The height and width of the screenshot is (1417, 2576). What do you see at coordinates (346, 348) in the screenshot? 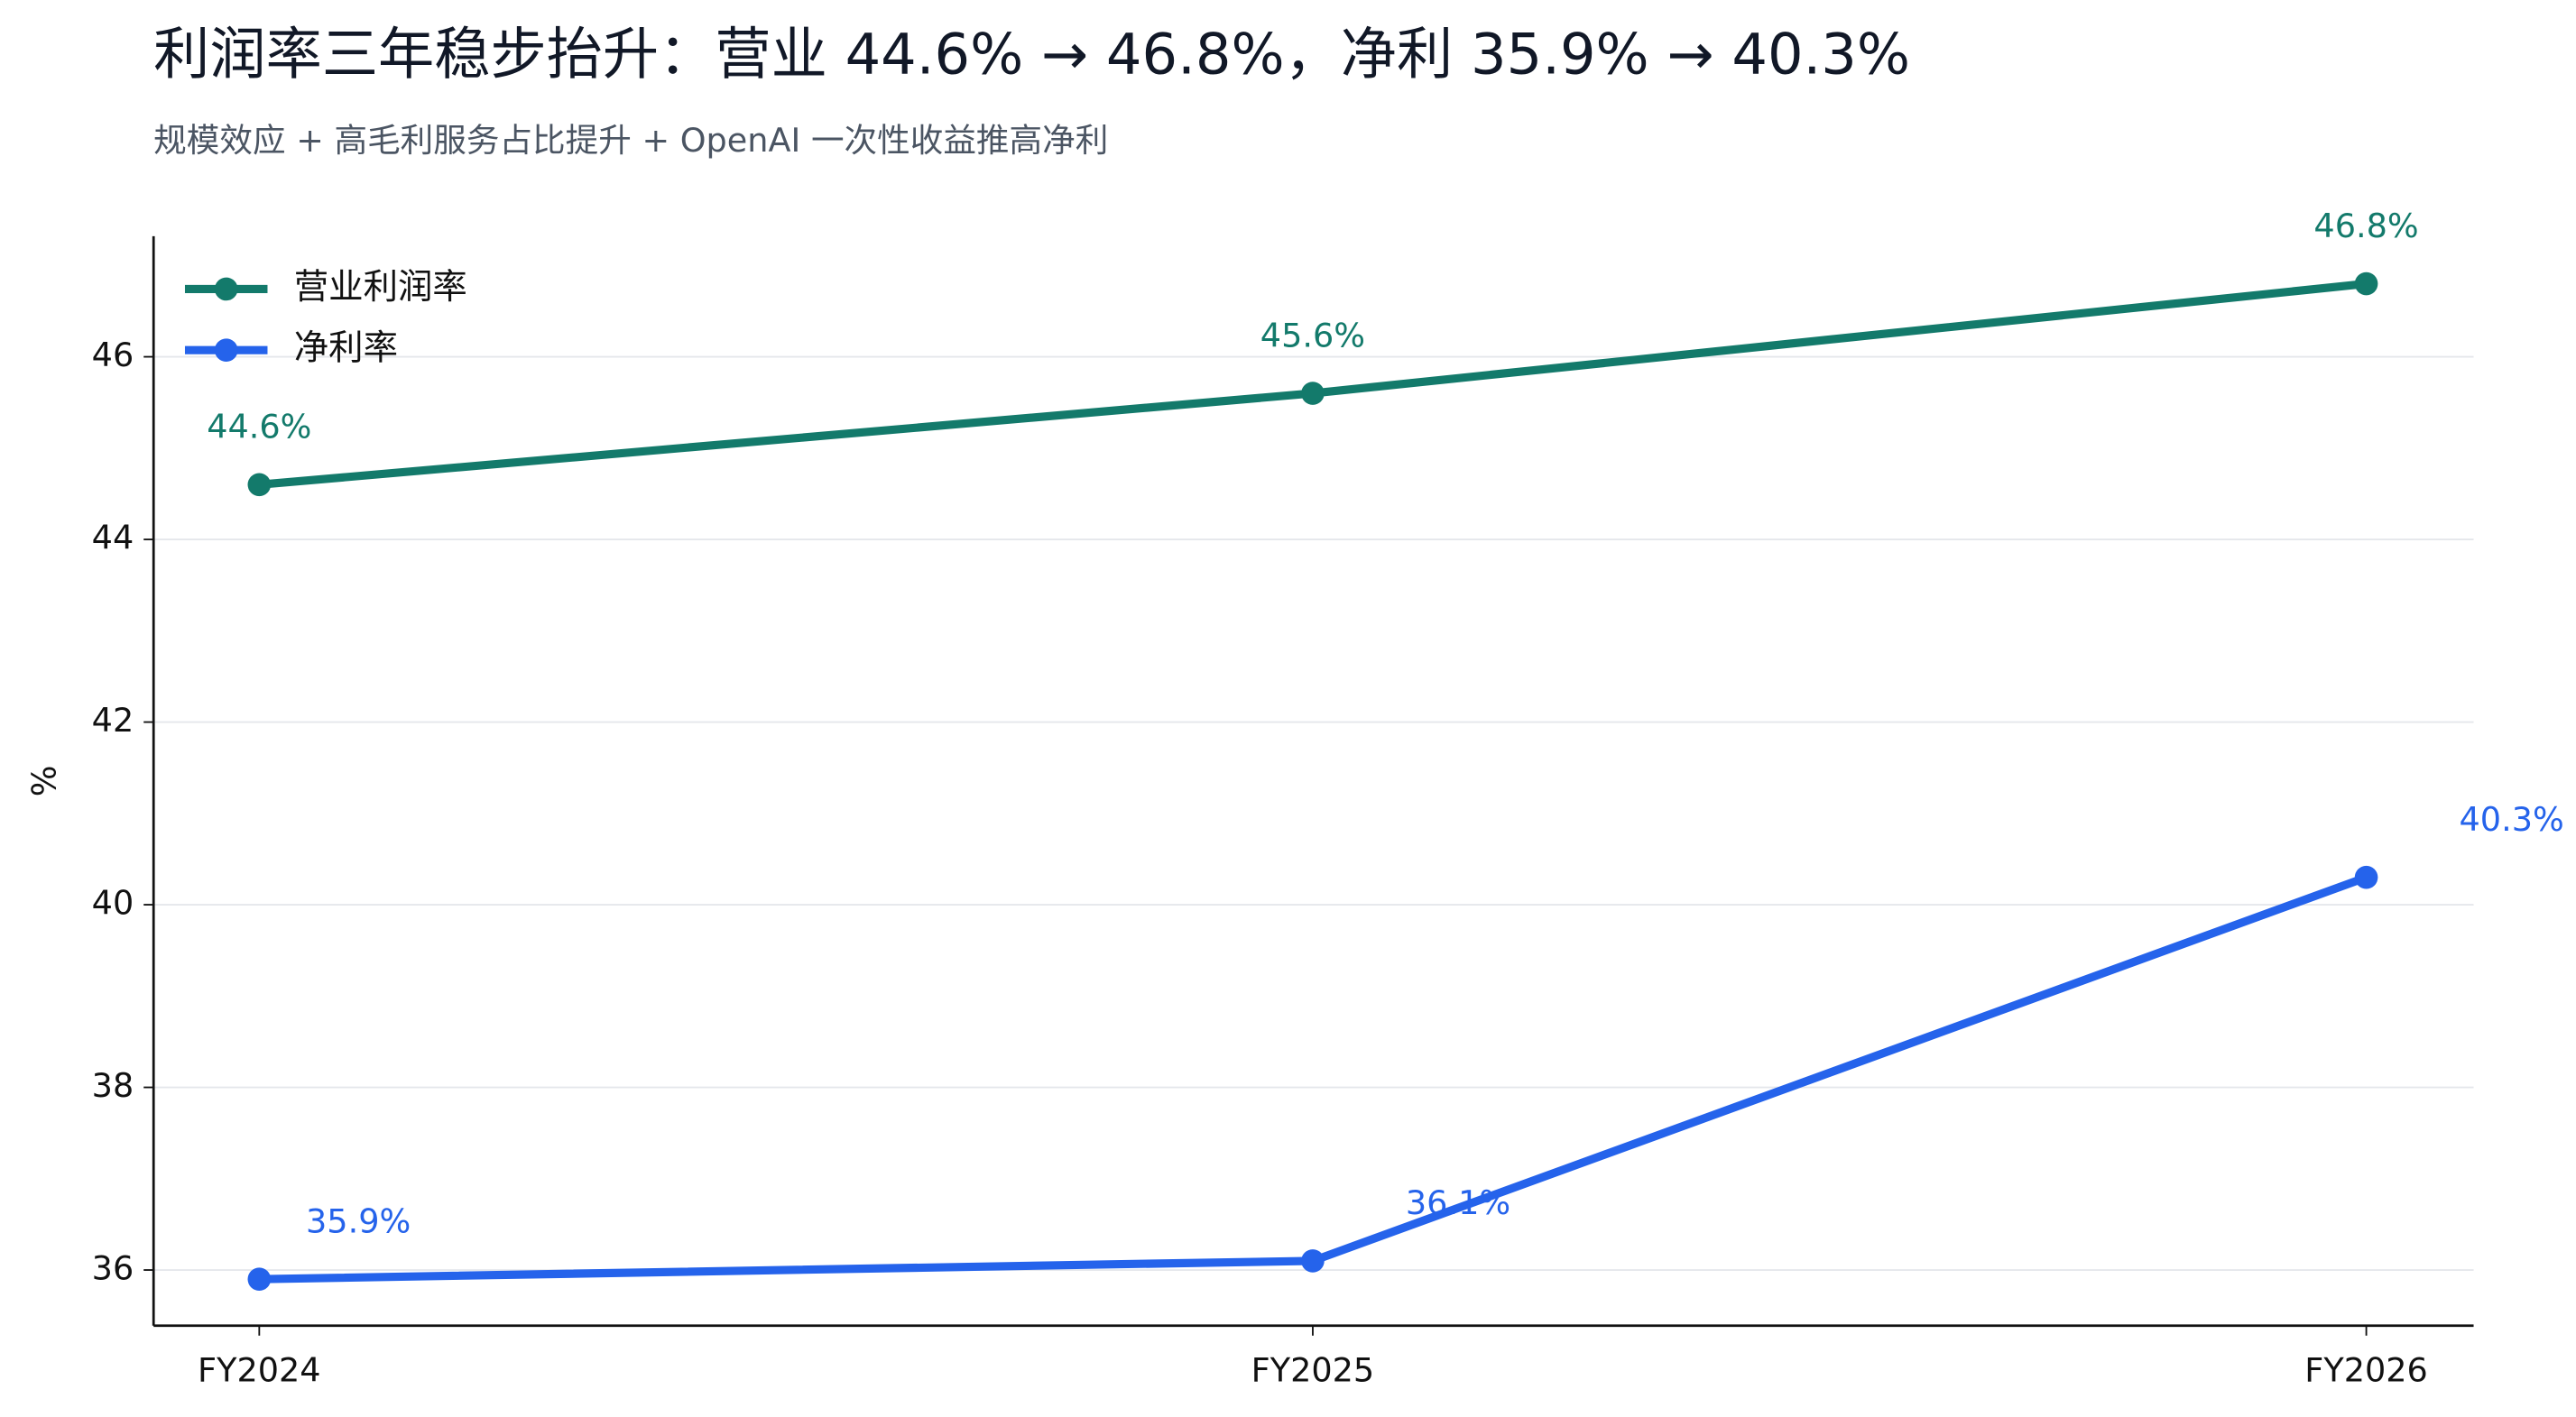
I see `legend-label: 净利率` at bounding box center [346, 348].